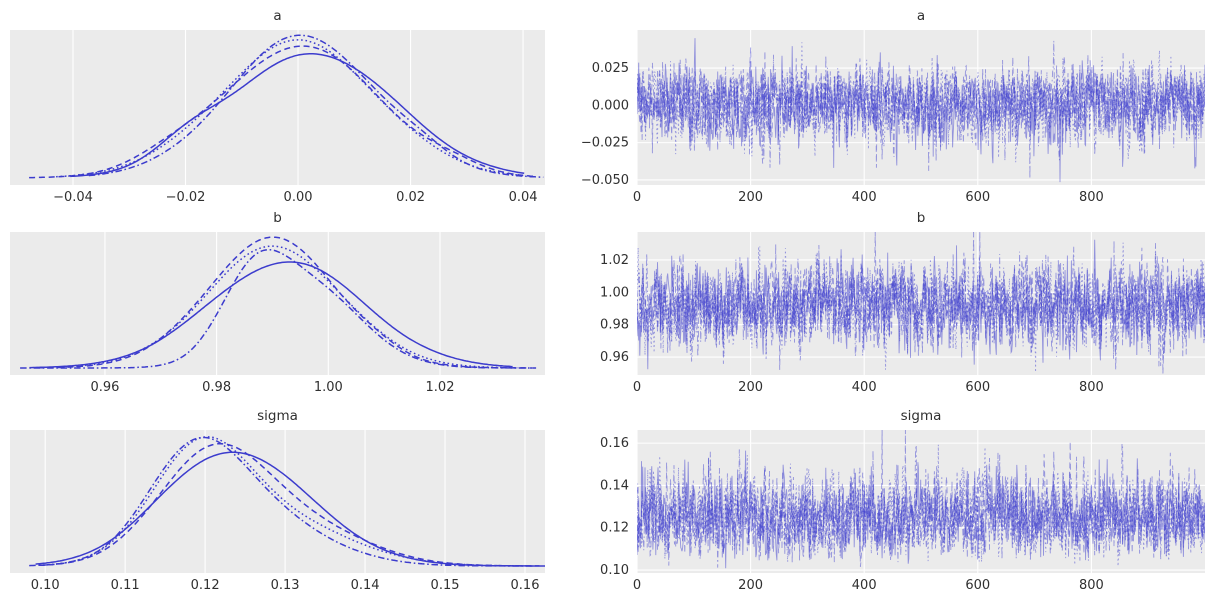 The image size is (1211, 611). I want to click on x-tick-label: 0.16, so click(525, 585).